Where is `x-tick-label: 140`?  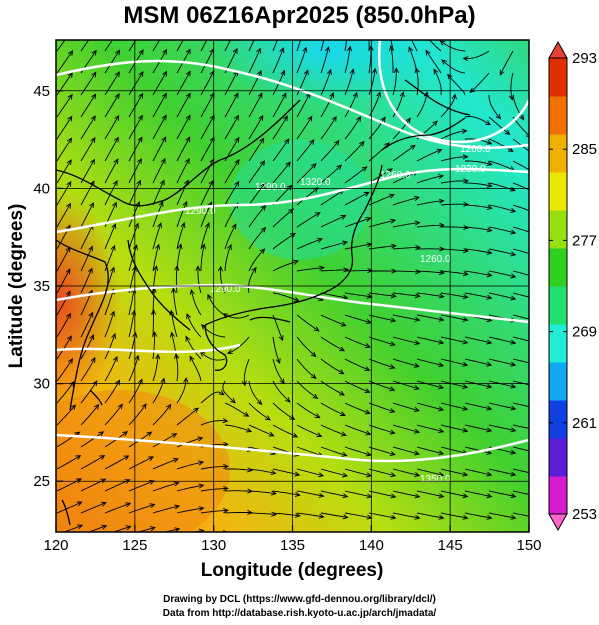 x-tick-label: 140 is located at coordinates (371, 545).